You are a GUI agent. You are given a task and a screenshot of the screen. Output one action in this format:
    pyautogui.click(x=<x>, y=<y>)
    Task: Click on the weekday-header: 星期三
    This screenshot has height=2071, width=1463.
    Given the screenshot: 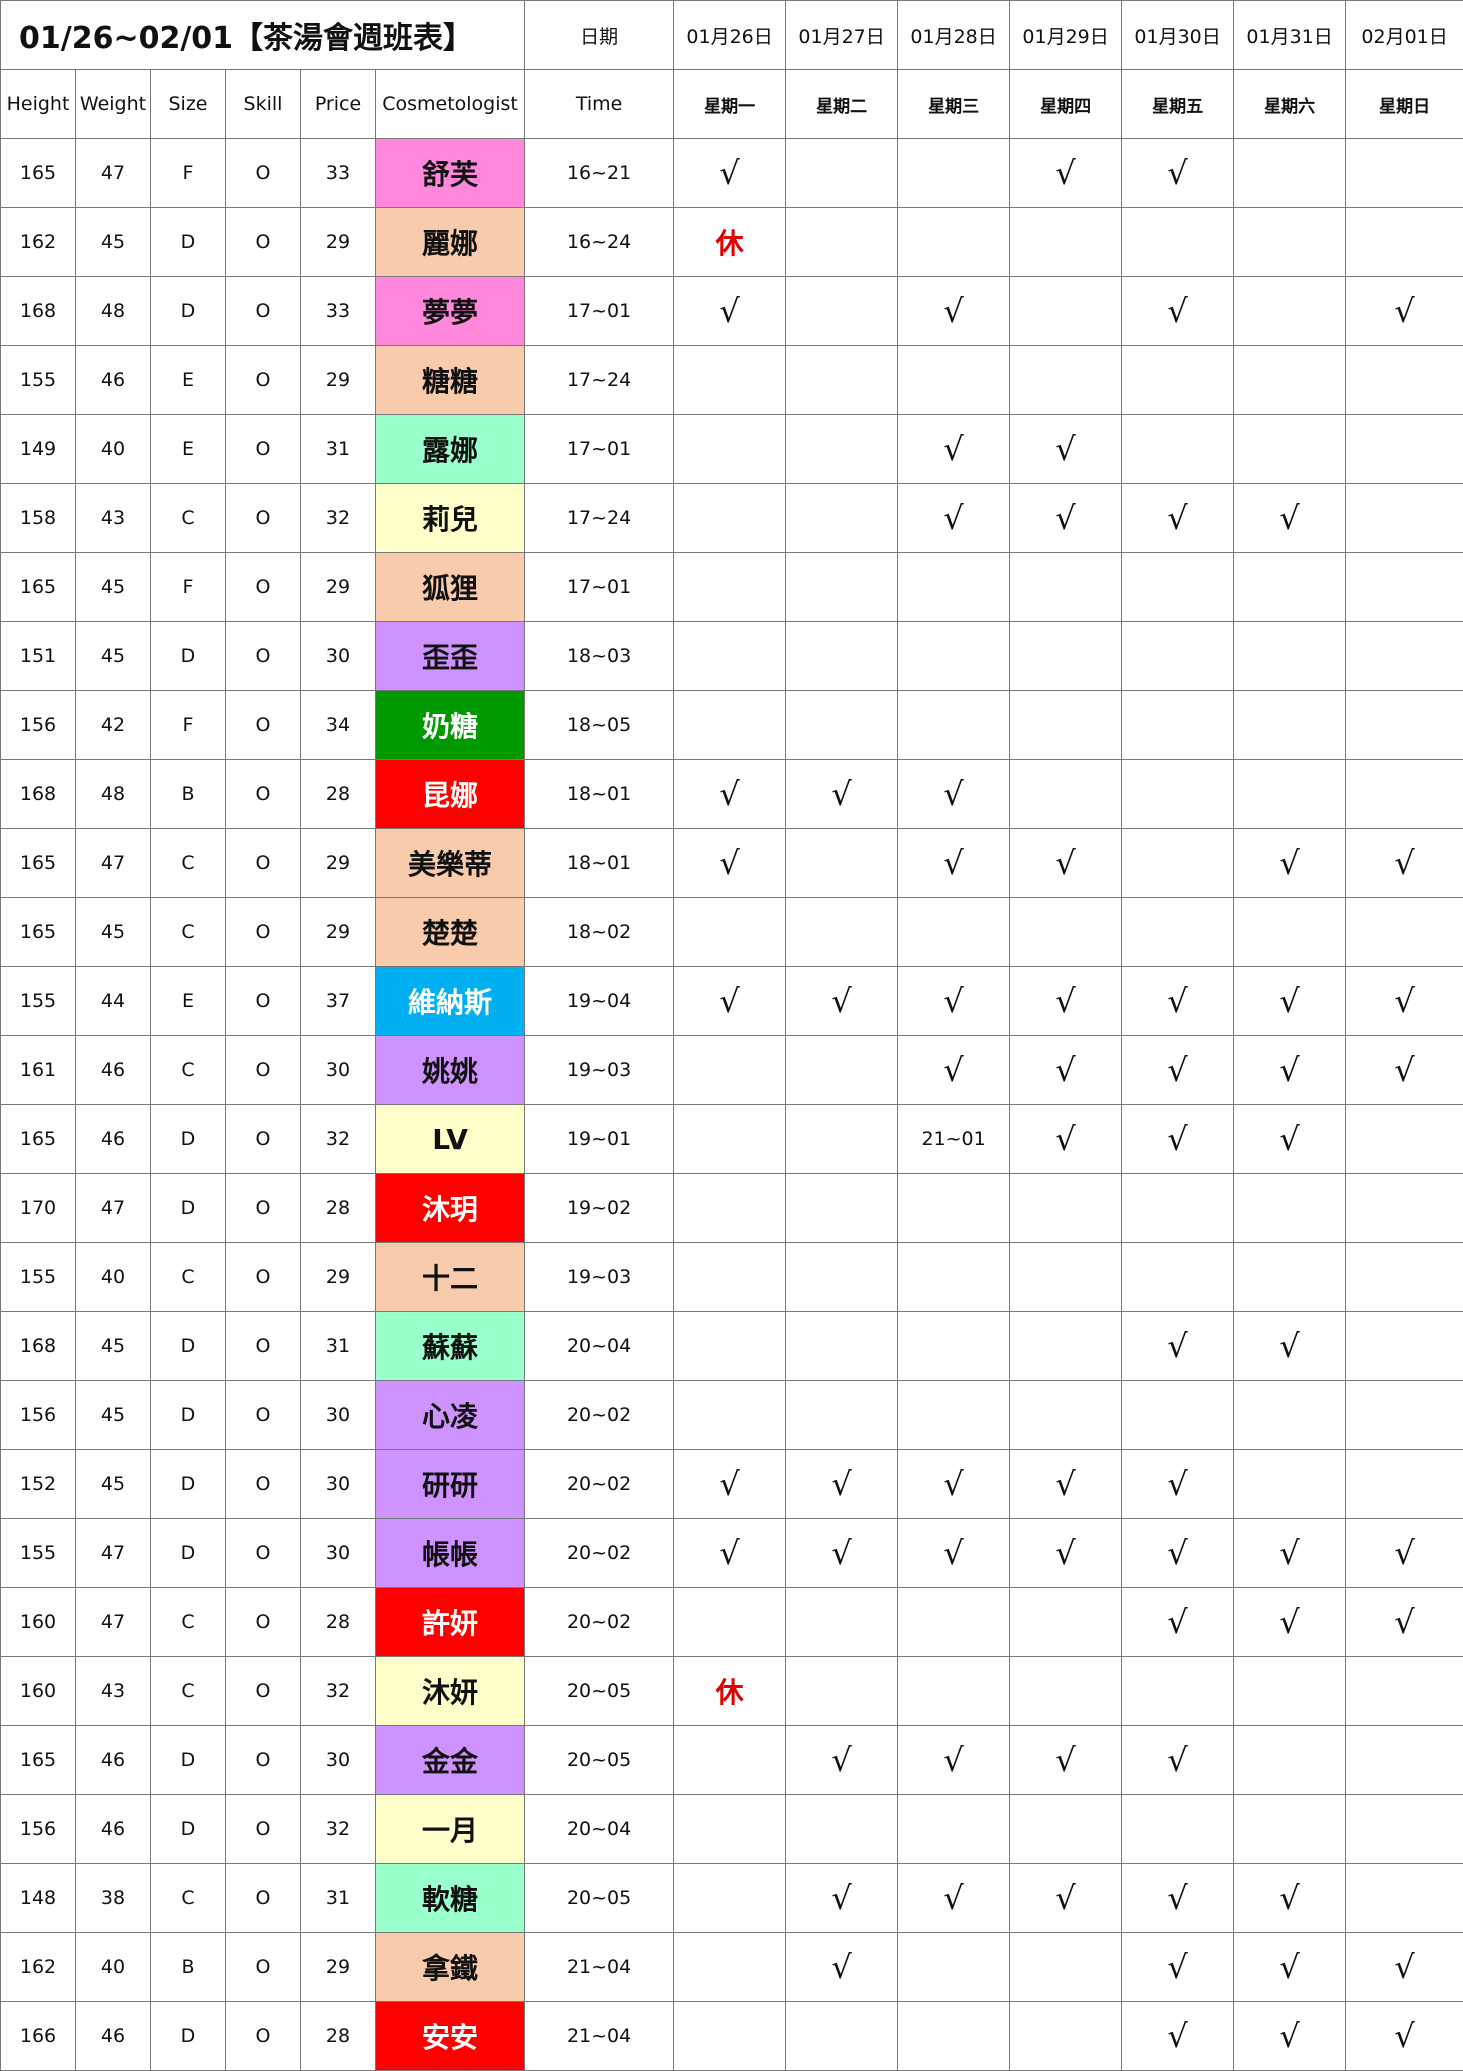 What is the action you would take?
    pyautogui.click(x=954, y=104)
    